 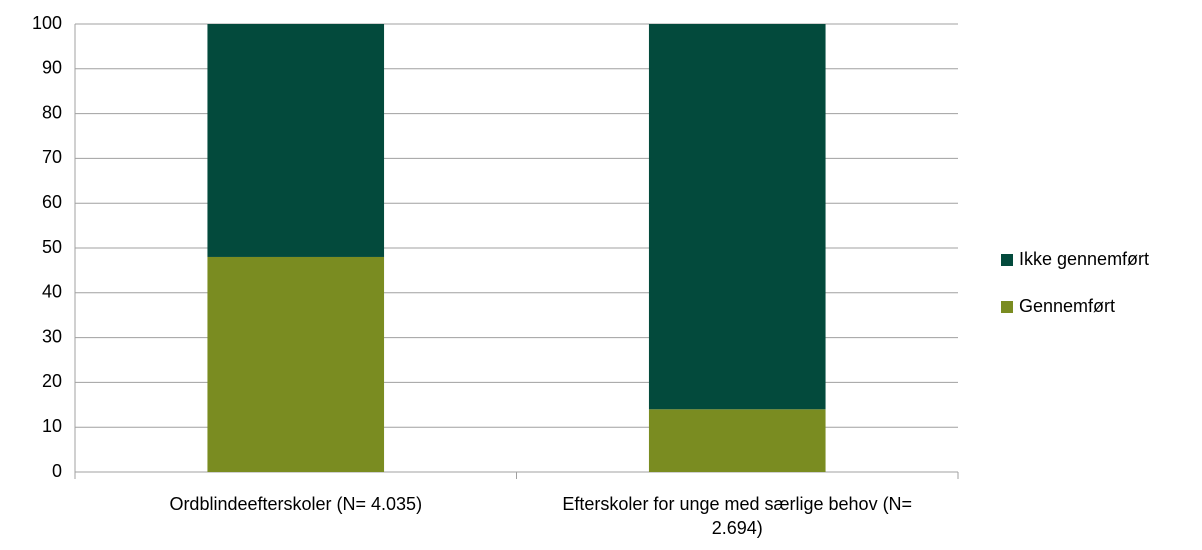 I want to click on y-tick-label: 30, so click(x=52, y=336).